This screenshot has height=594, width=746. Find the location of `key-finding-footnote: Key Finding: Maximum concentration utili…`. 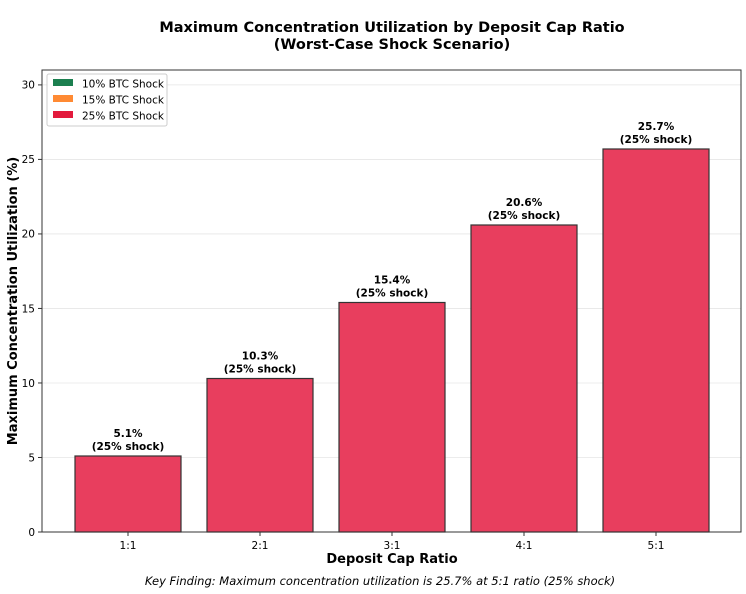

key-finding-footnote: Key Finding: Maximum concentration utili… is located at coordinates (380, 581).